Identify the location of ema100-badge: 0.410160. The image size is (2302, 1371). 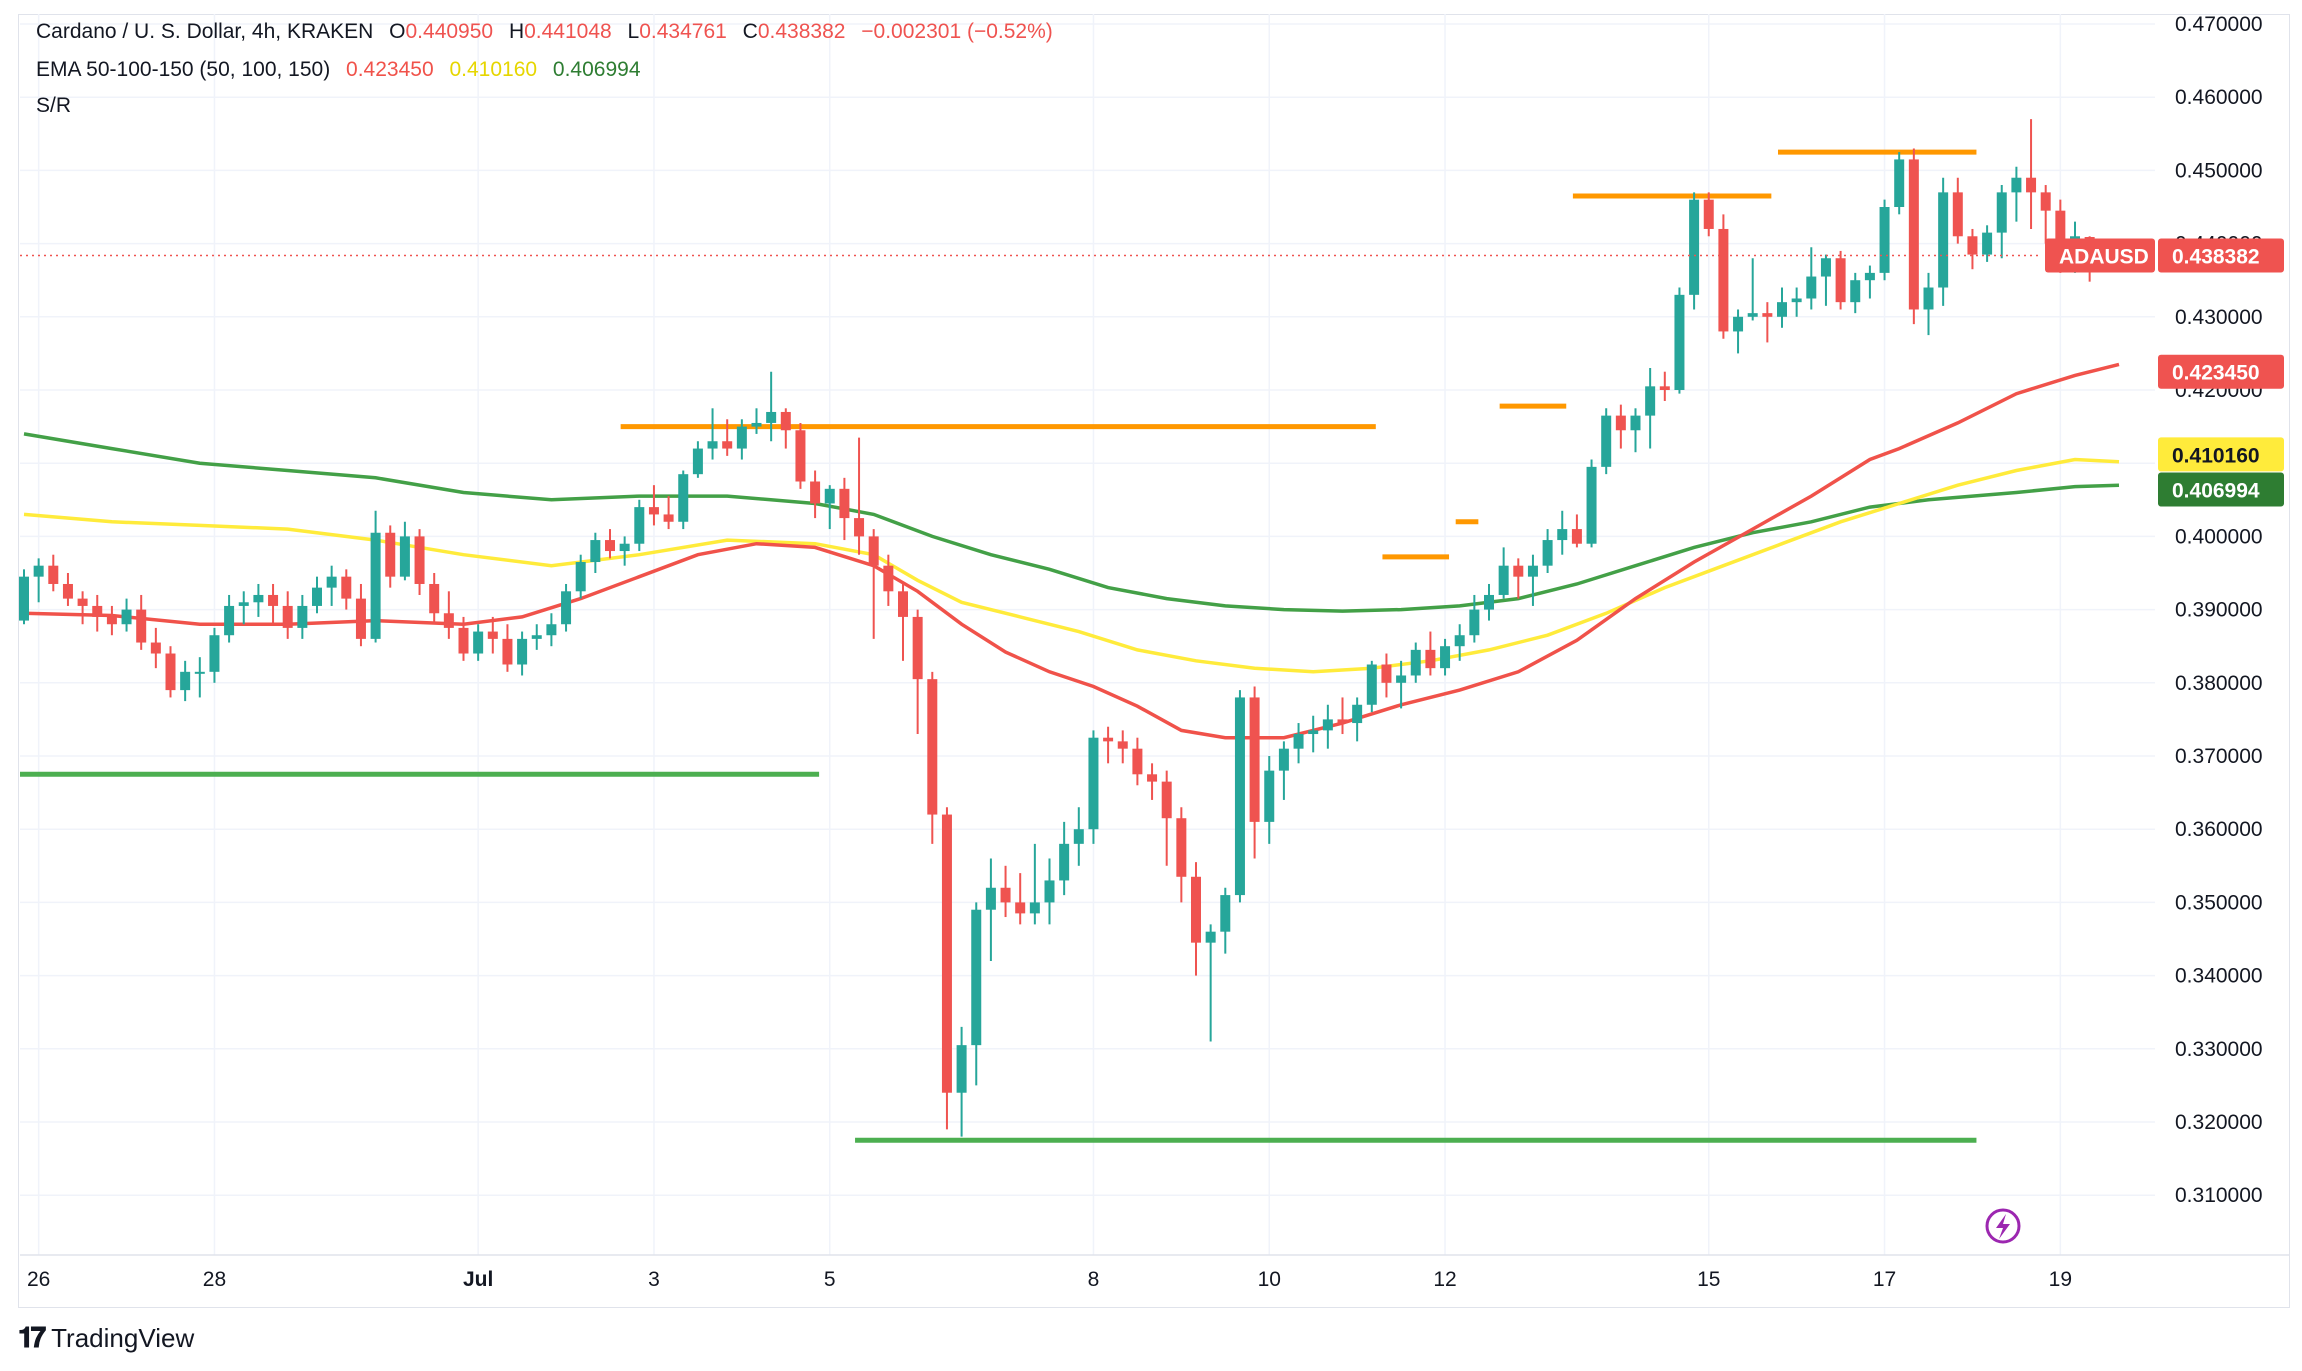
(2221, 454).